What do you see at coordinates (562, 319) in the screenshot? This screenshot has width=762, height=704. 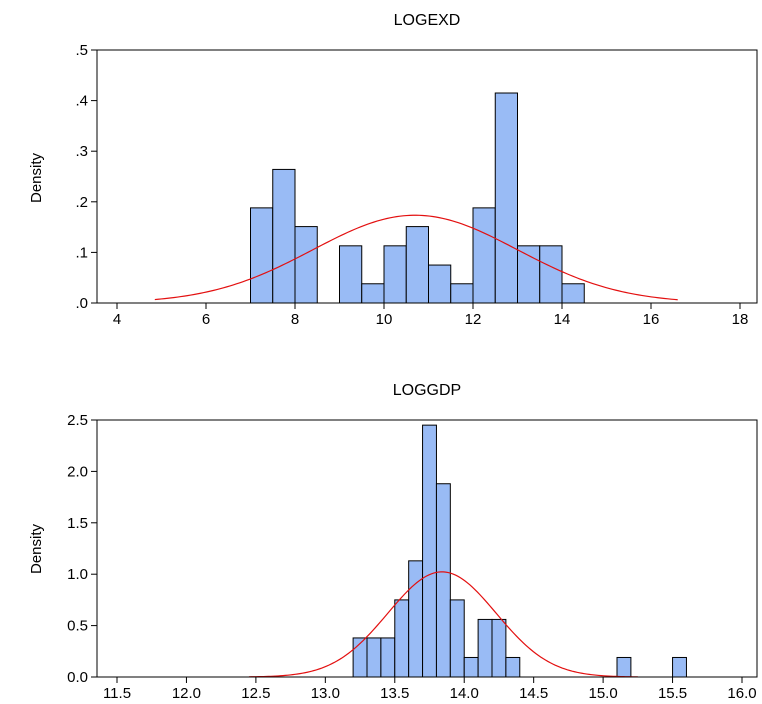 I see `logexd-x-tick-label-5: 14` at bounding box center [562, 319].